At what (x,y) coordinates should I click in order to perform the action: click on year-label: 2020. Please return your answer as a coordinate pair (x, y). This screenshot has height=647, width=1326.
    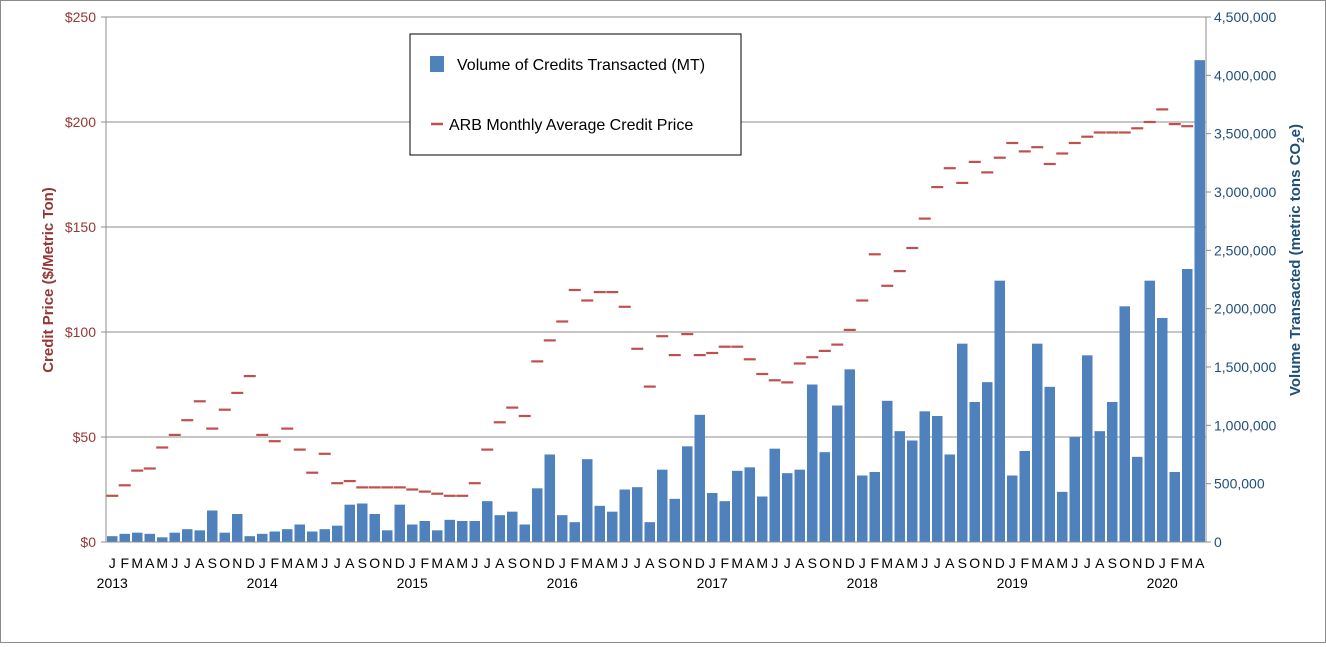
    Looking at the image, I should click on (1162, 583).